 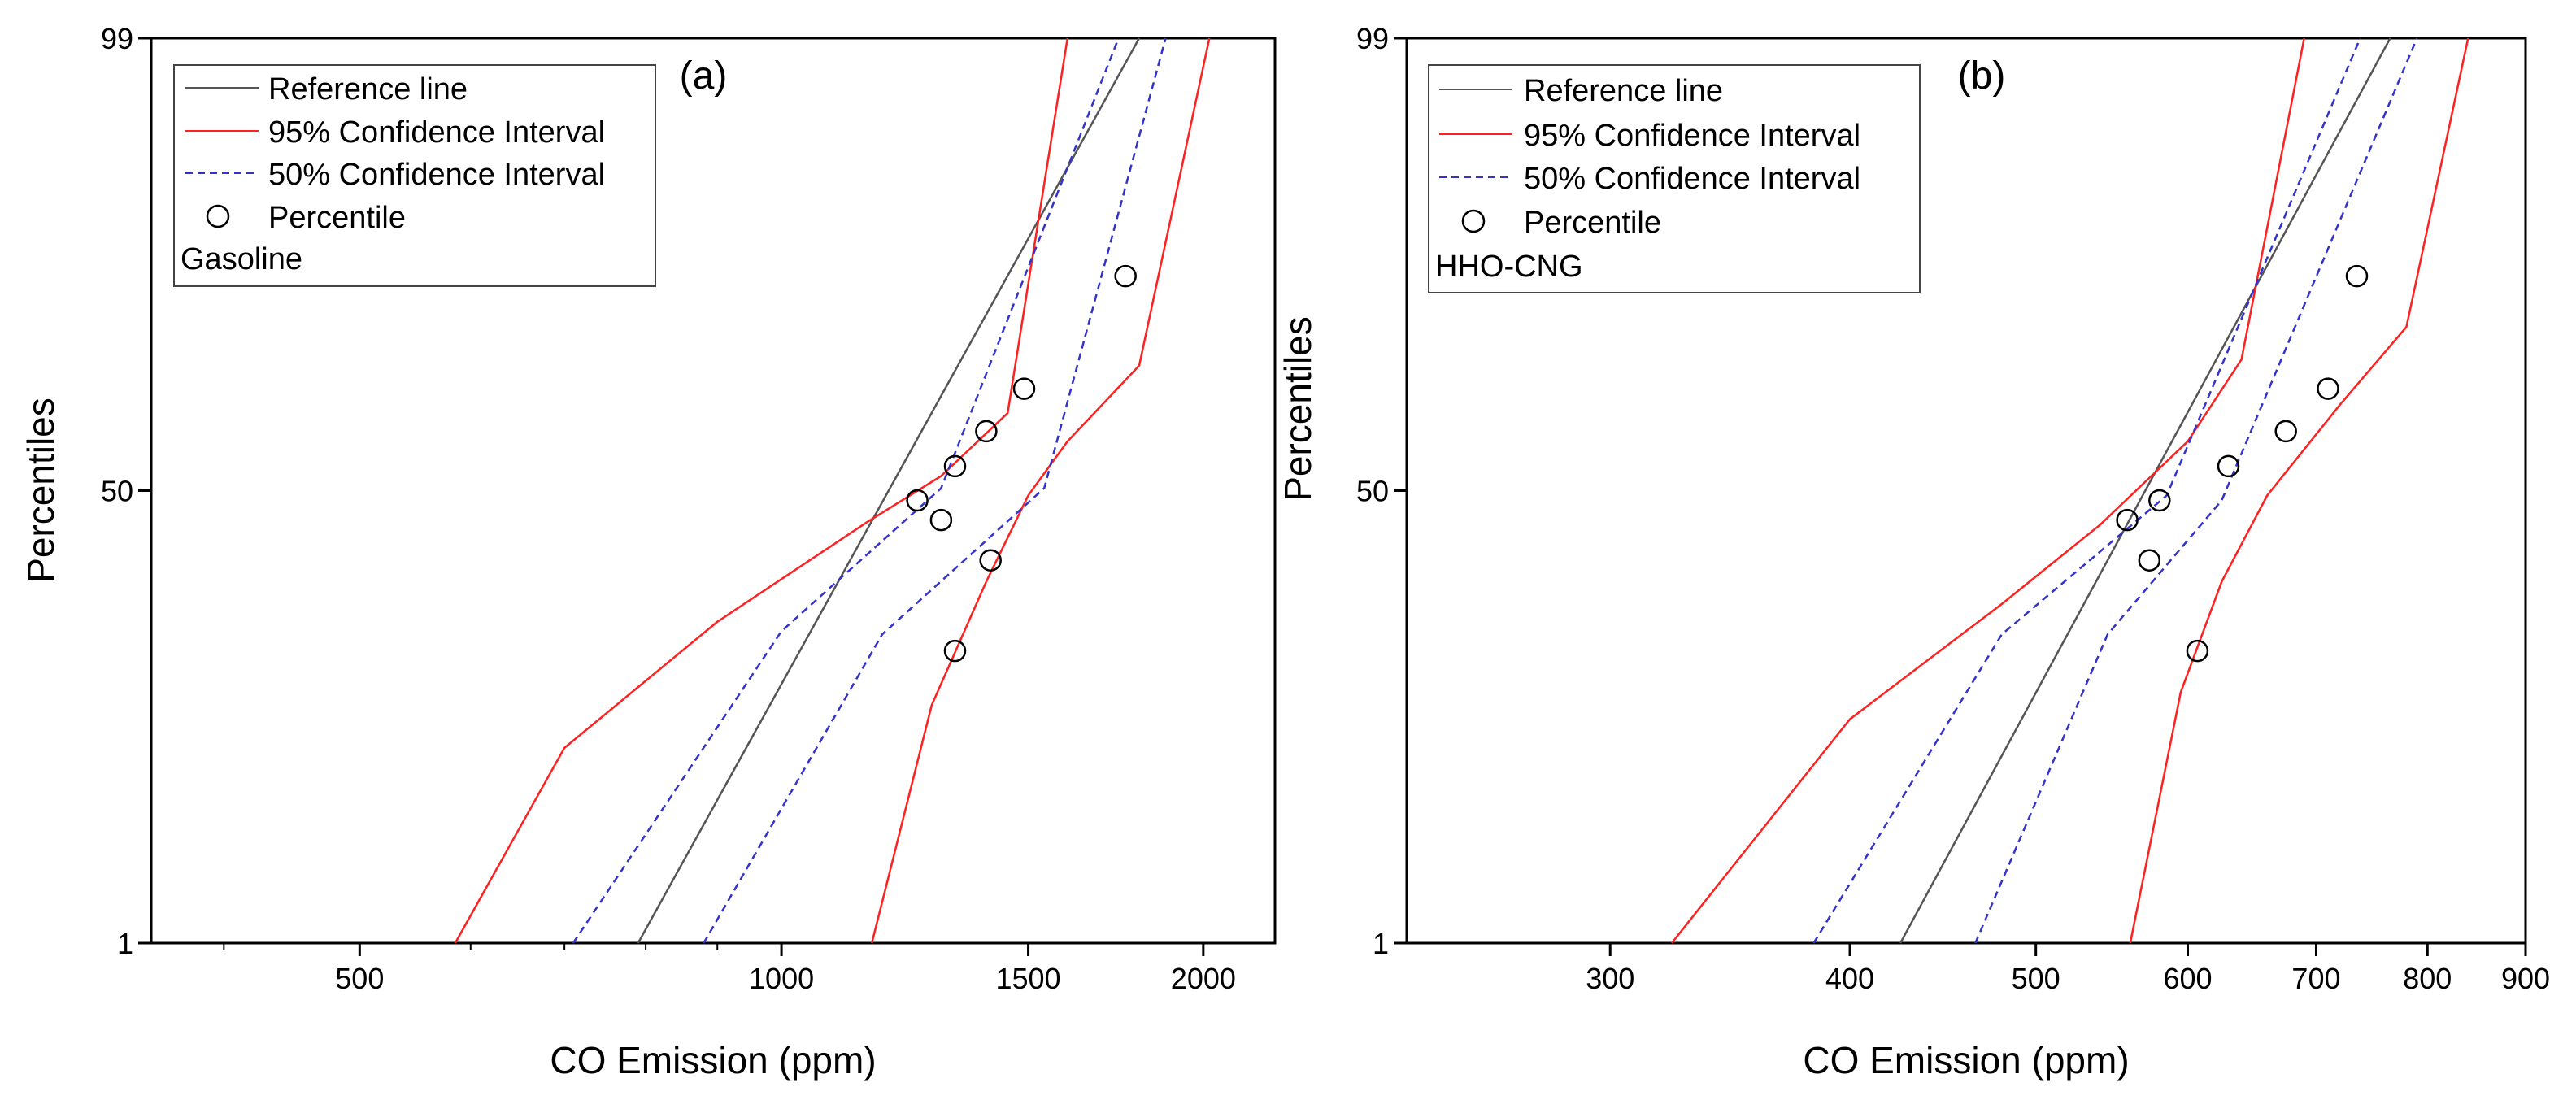 I want to click on x-tick-label: 1000, so click(x=781, y=978).